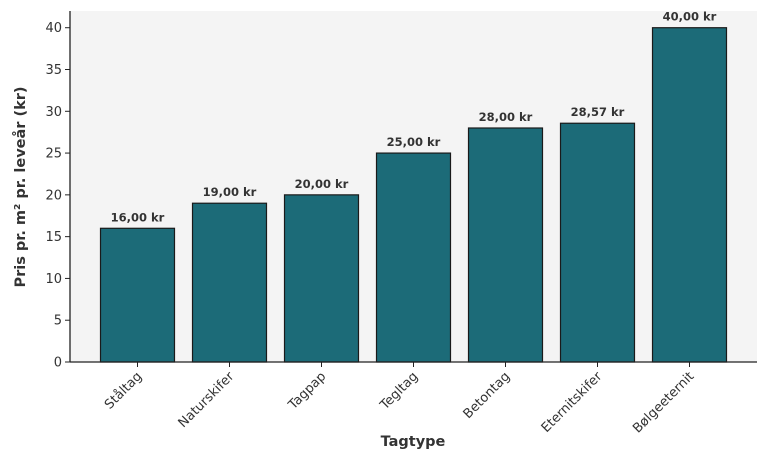 Image resolution: width=768 pixels, height=461 pixels. I want to click on x-tick-label: Tegltag, so click(399, 391).